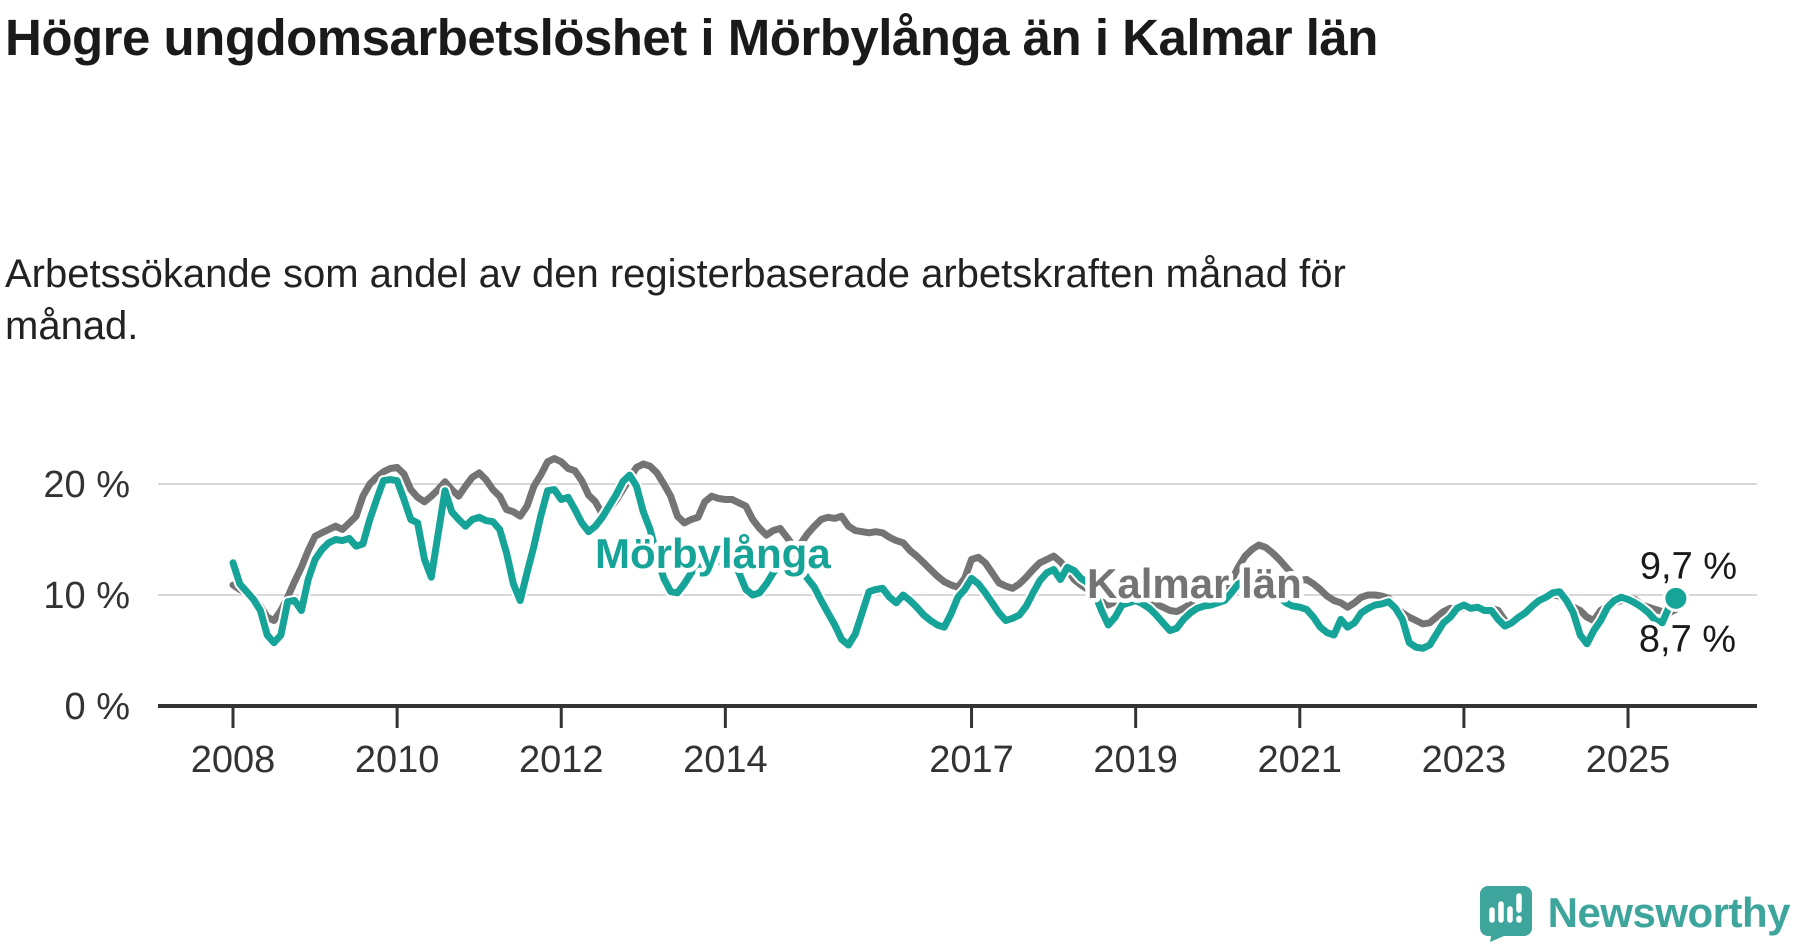 Image resolution: width=1800 pixels, height=948 pixels. Describe the element at coordinates (1135, 760) in the screenshot. I see `x-tick-label: 2019` at that location.